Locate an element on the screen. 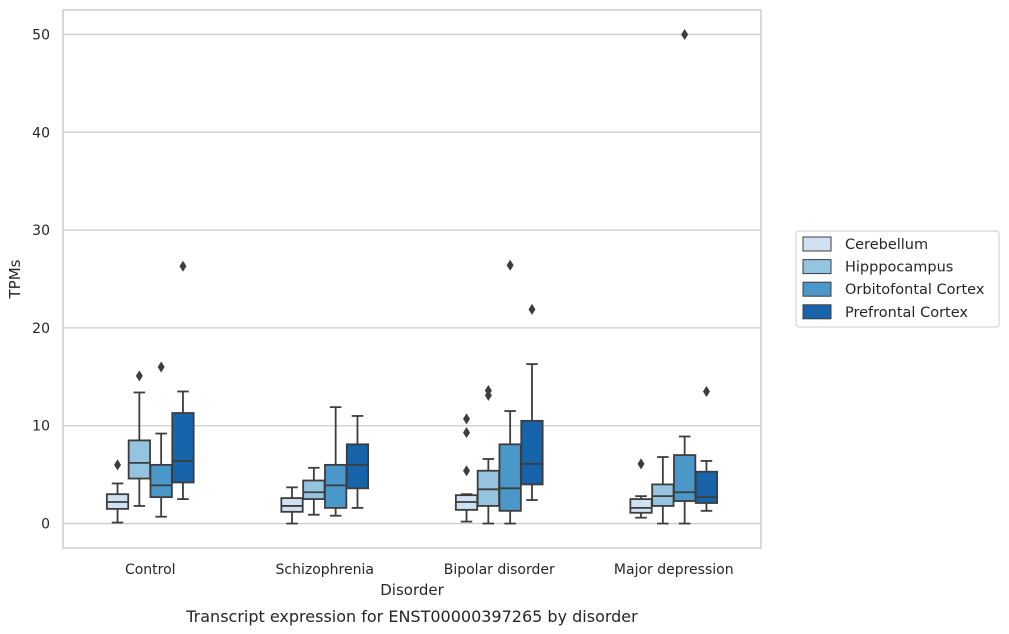  legend-frame is located at coordinates (897, 279).